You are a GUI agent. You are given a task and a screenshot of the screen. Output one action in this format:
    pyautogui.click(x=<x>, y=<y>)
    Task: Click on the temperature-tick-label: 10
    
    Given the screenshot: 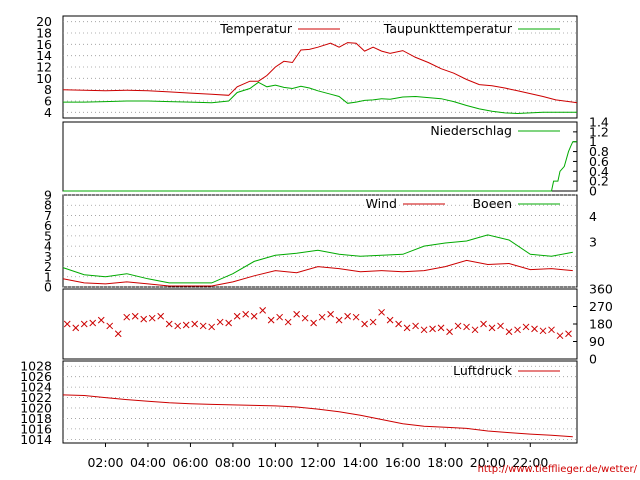 What is the action you would take?
    pyautogui.click(x=44, y=78)
    